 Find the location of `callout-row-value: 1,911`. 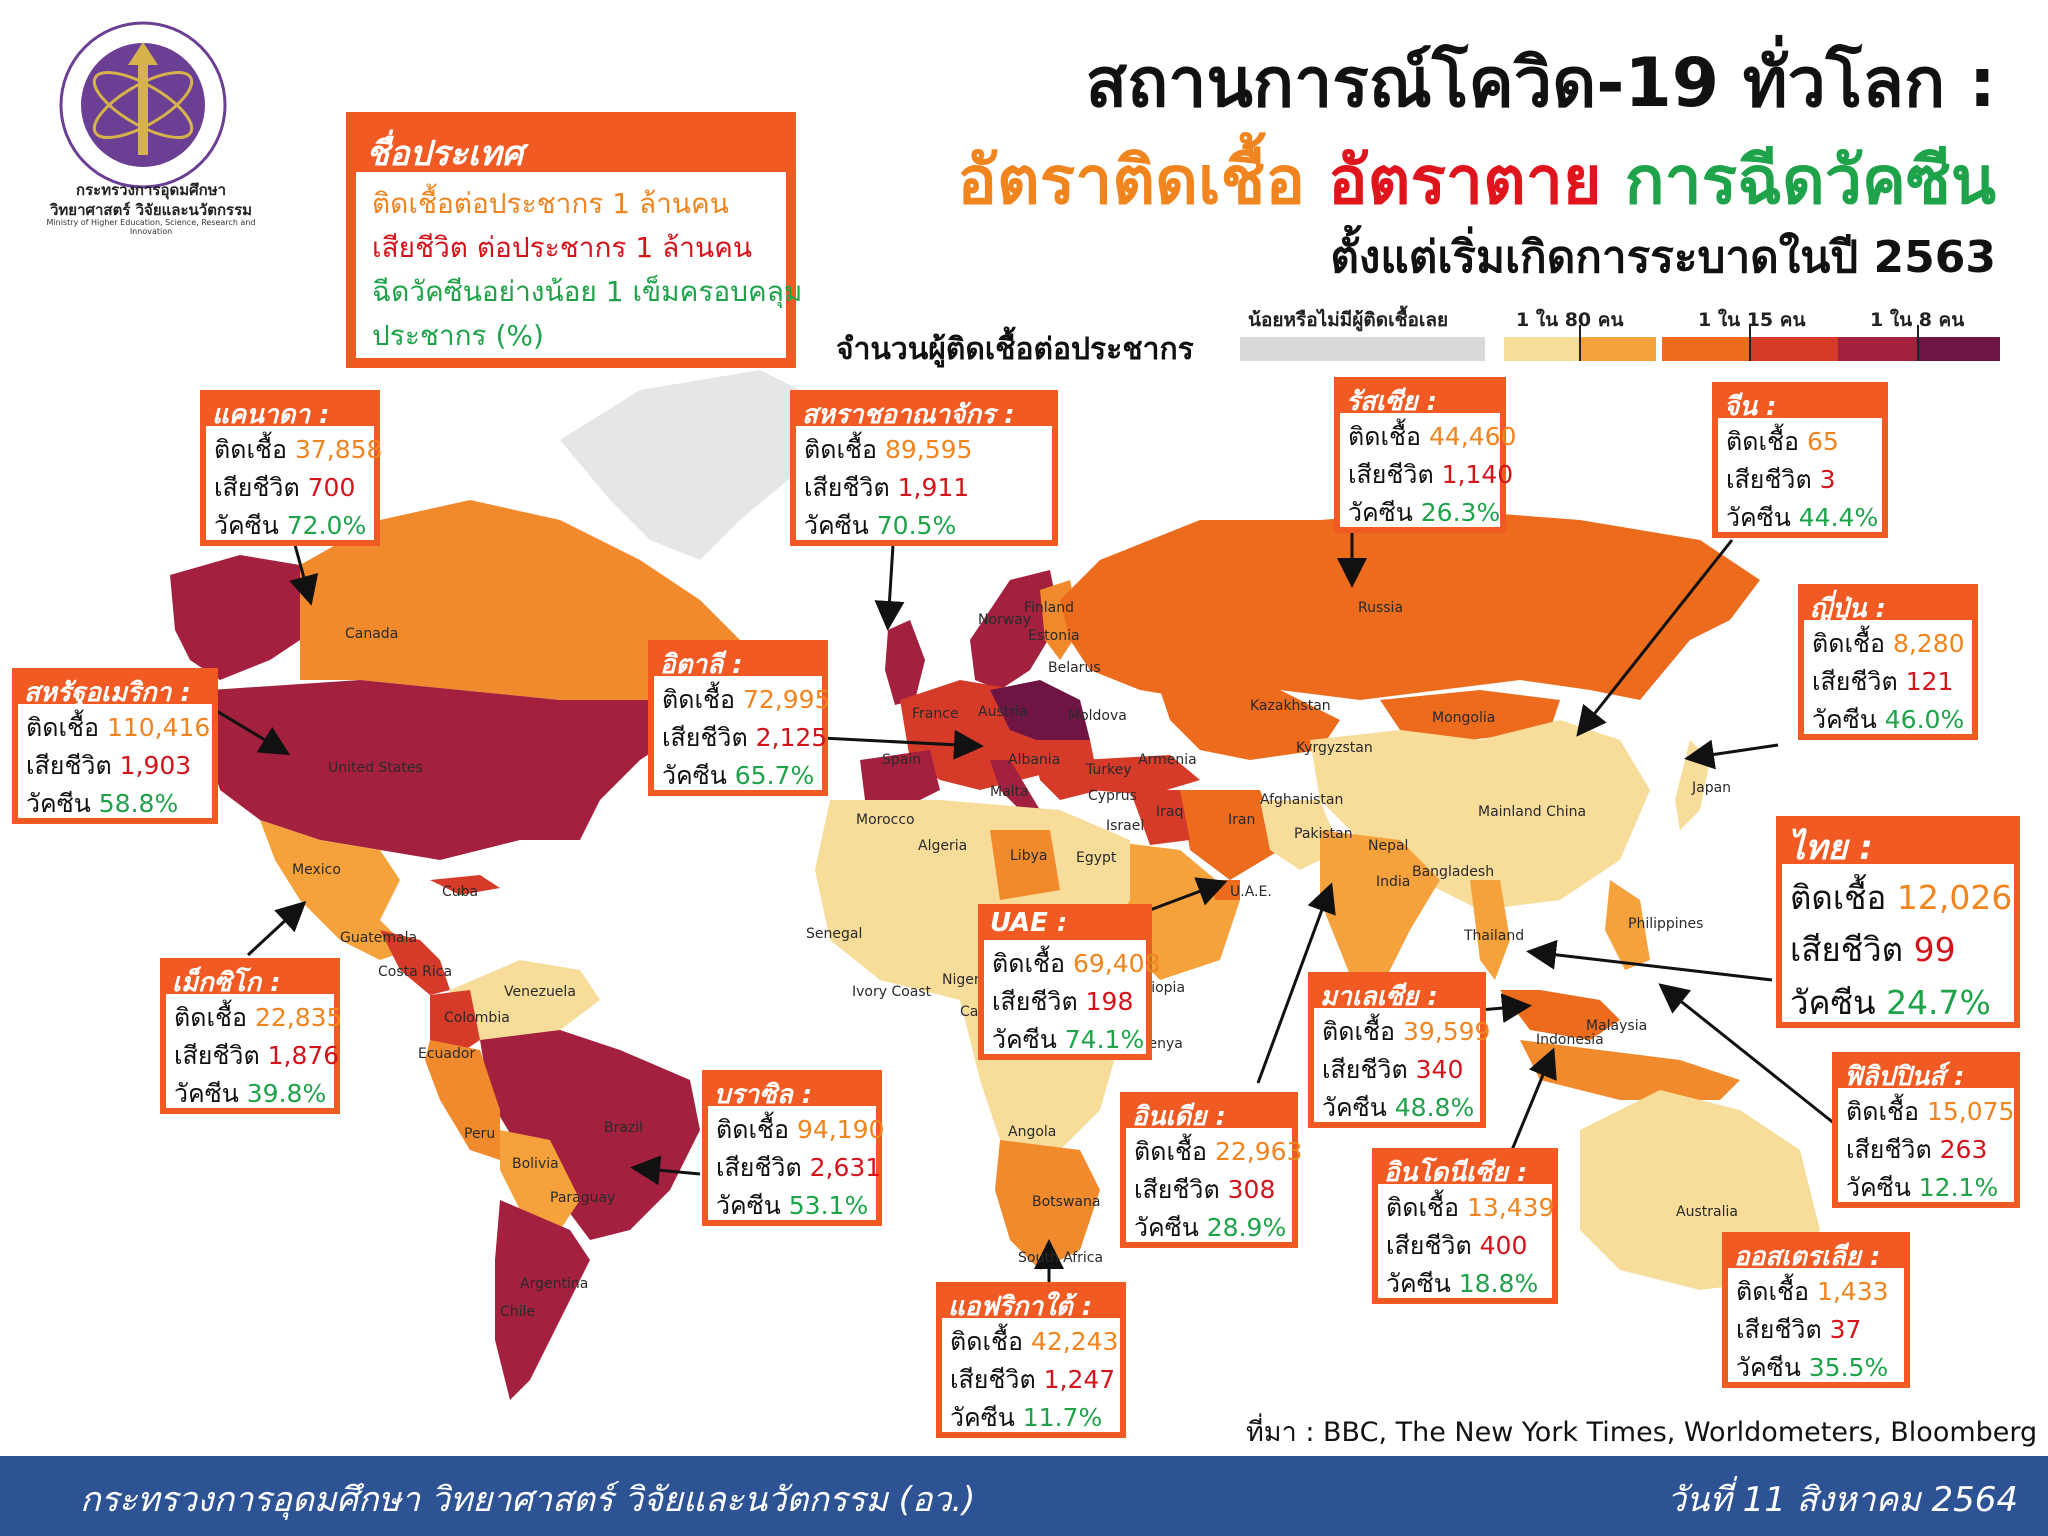

callout-row-value: 1,911 is located at coordinates (933, 487).